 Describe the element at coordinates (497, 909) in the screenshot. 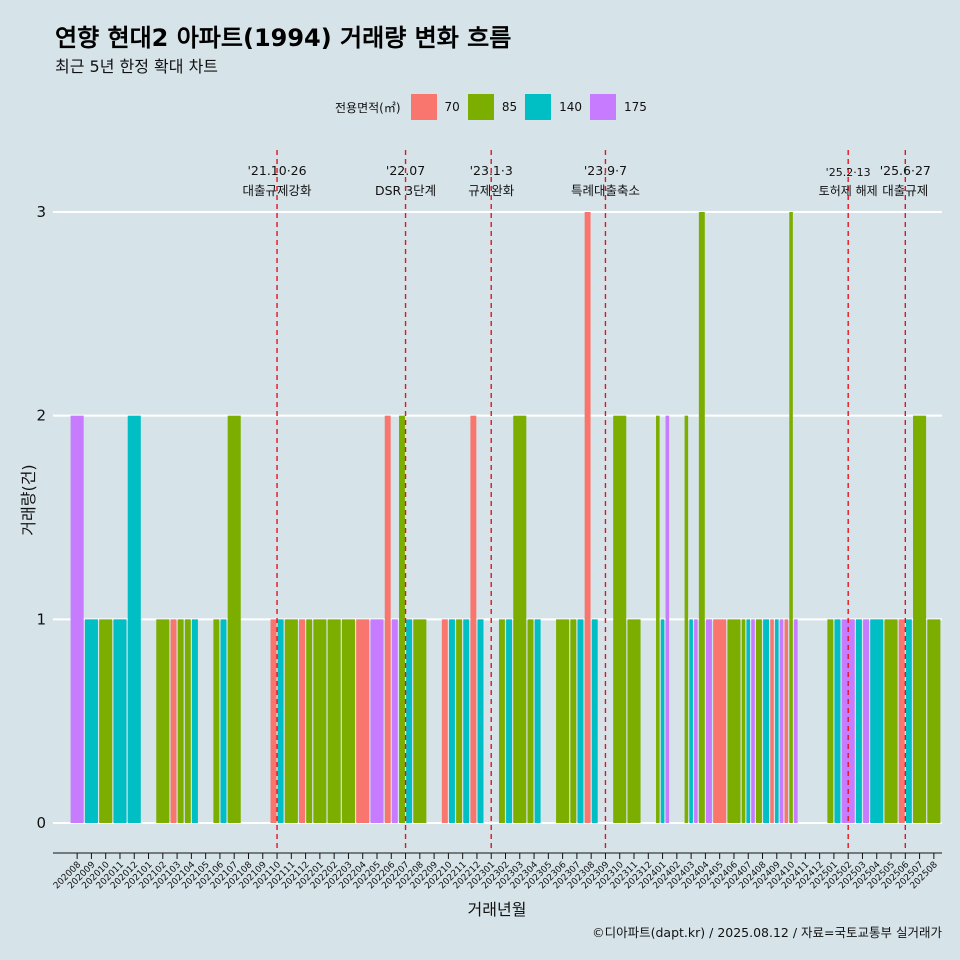

I see `x-axis-title: 거래년월` at that location.